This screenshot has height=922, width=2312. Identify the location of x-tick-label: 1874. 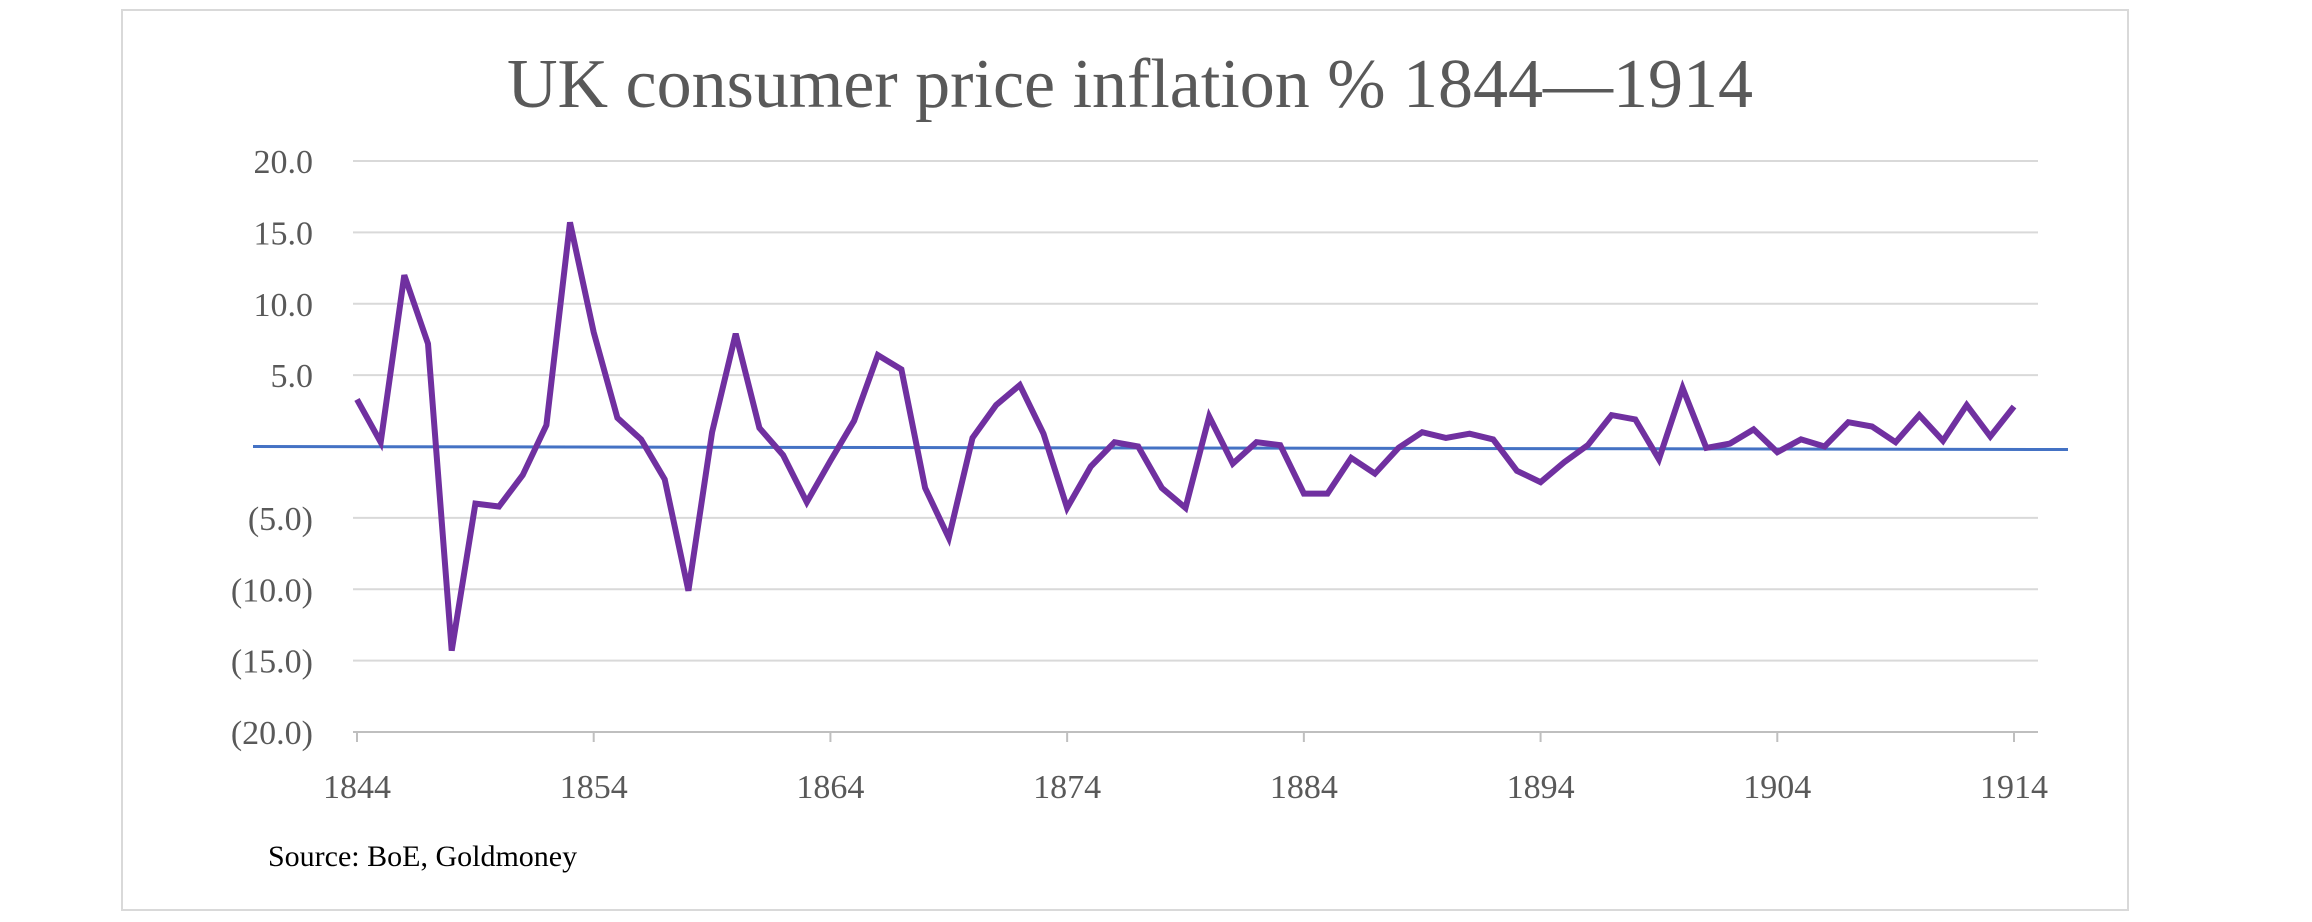
(1067, 787).